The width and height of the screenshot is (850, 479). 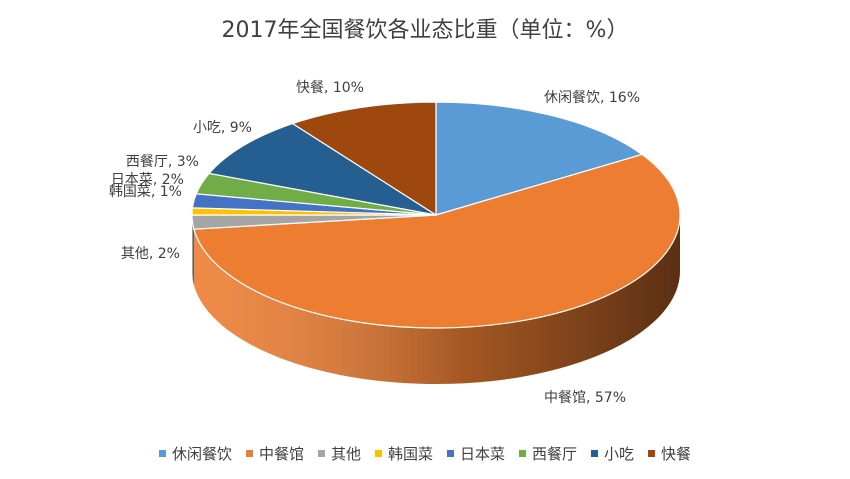 I want to click on legend-label-7: 小吃, so click(x=619, y=453).